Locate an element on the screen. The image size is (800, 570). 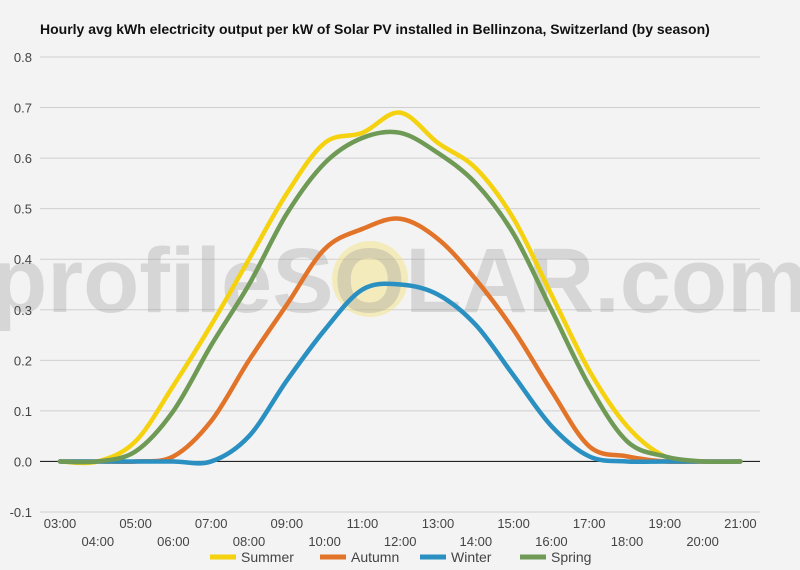
y-tick-label: 0.6 is located at coordinates (23, 158).